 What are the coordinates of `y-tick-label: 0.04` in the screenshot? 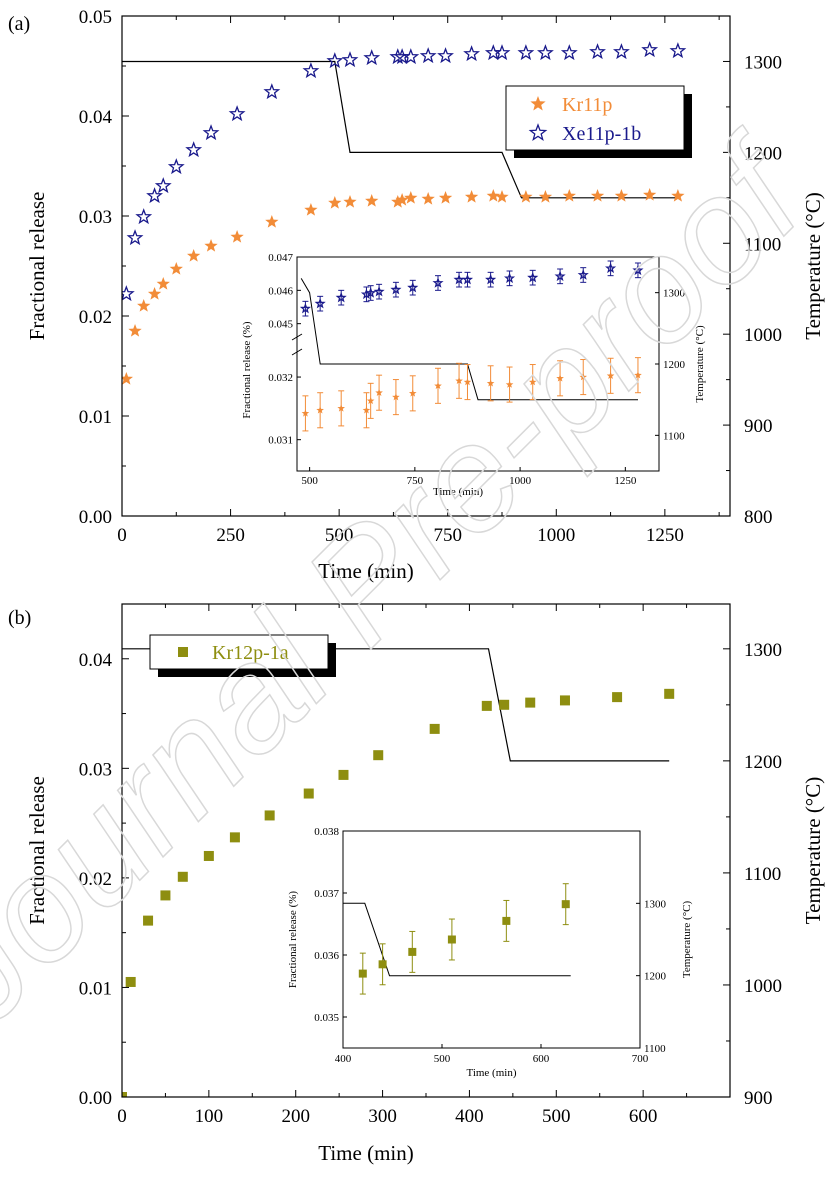 It's located at (96, 660).